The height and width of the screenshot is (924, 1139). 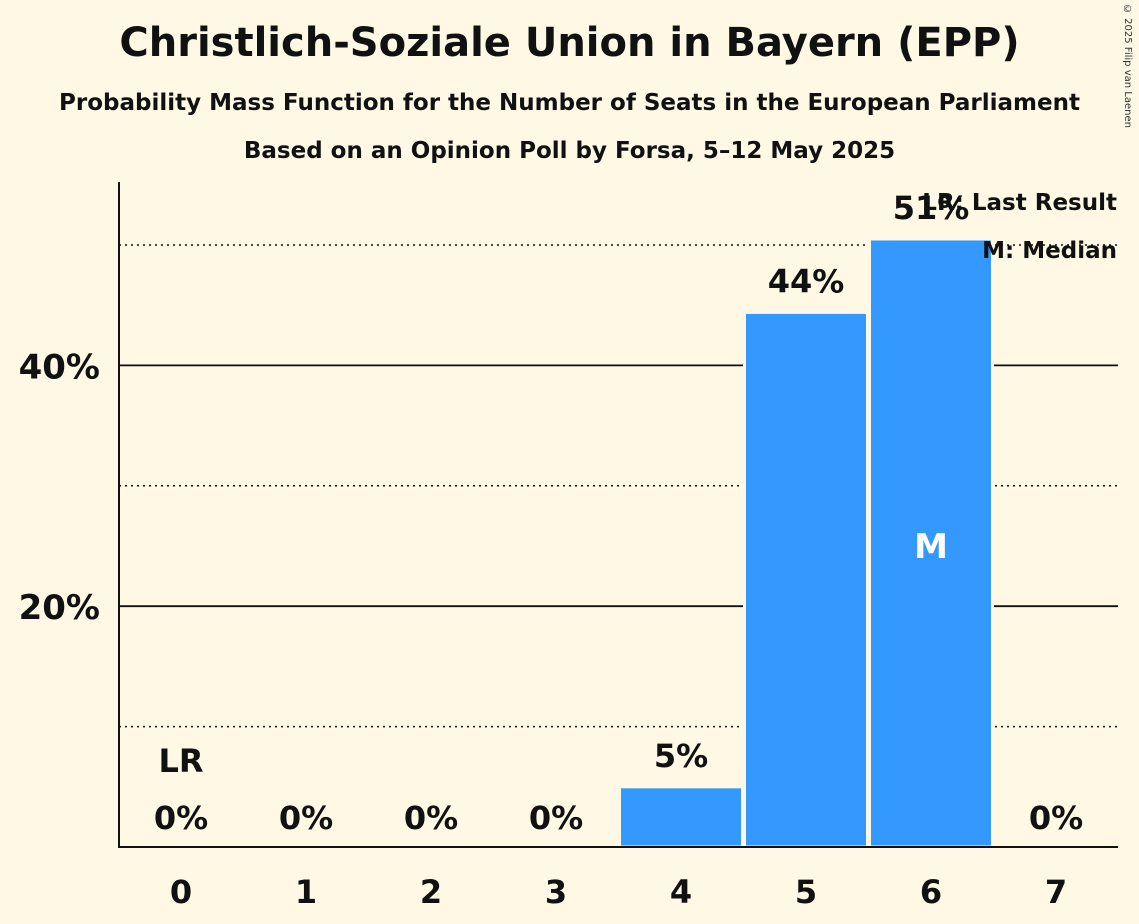 What do you see at coordinates (931, 208) in the screenshot?
I see `data-label-seat-6: 51%` at bounding box center [931, 208].